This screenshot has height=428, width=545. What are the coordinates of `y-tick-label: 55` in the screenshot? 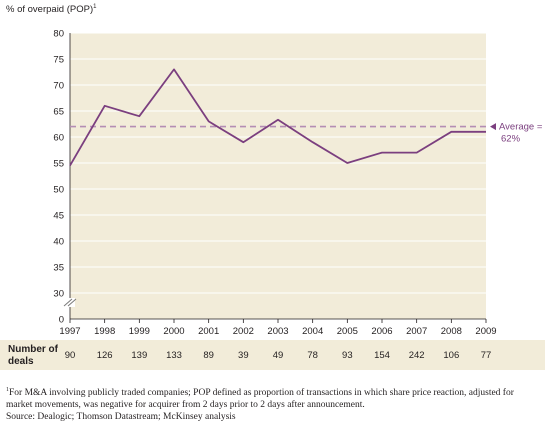 It's located at (58, 164).